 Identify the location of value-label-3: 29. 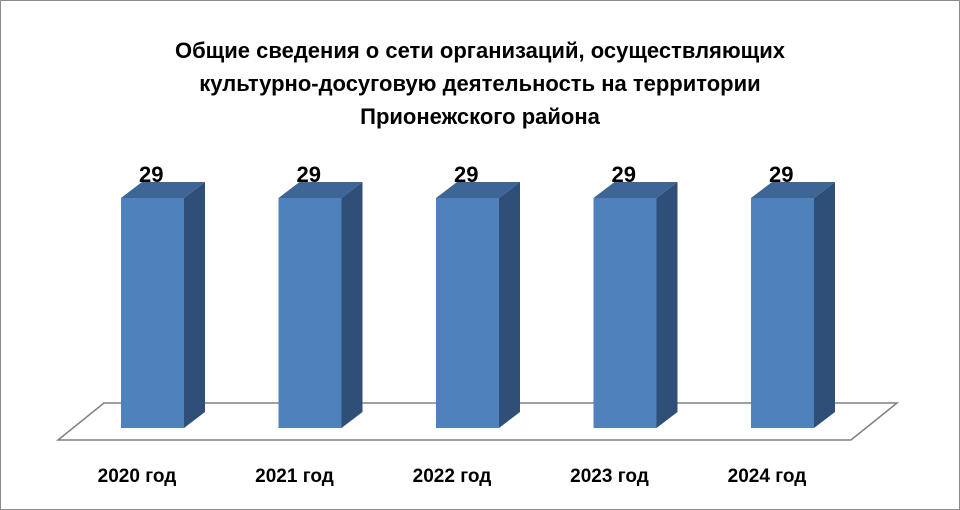
(466, 174).